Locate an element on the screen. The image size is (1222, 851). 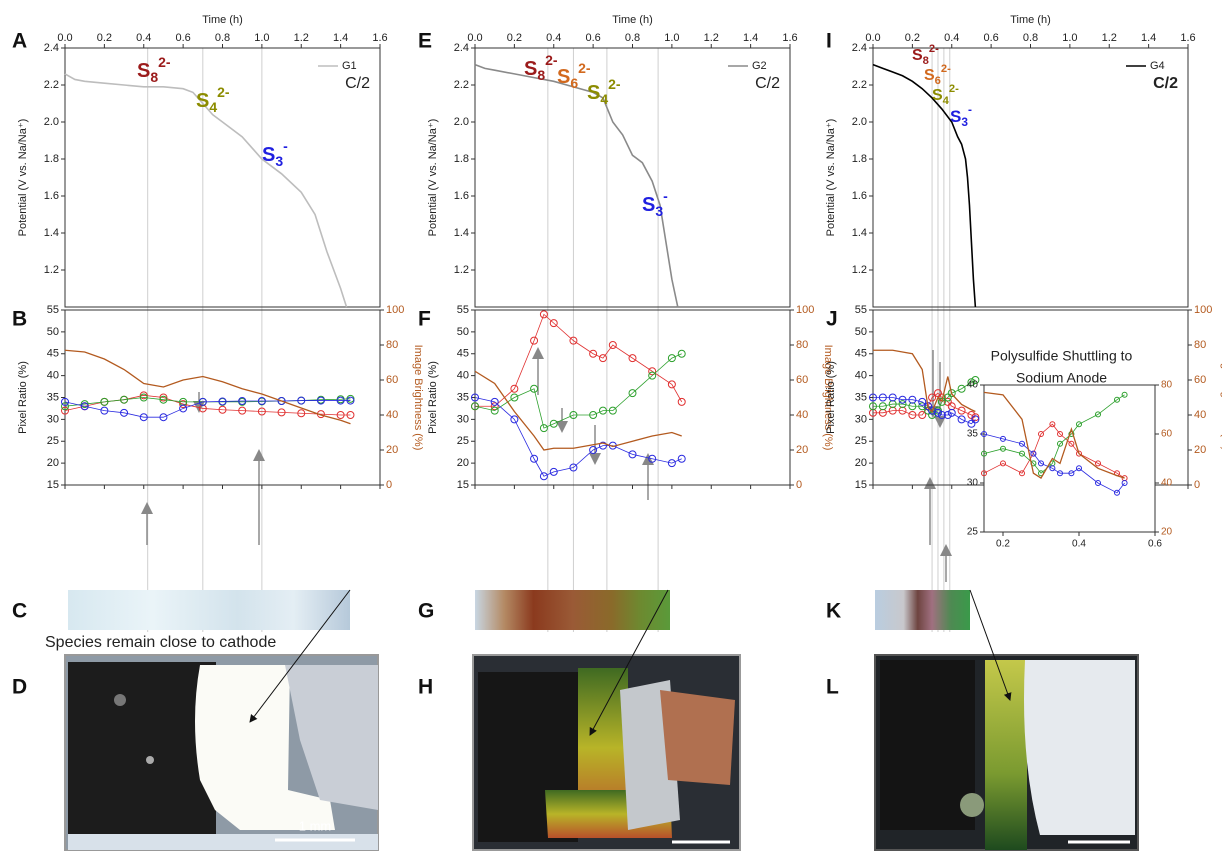
x-axis-label: Time (h) is located at coordinates (222, 20).